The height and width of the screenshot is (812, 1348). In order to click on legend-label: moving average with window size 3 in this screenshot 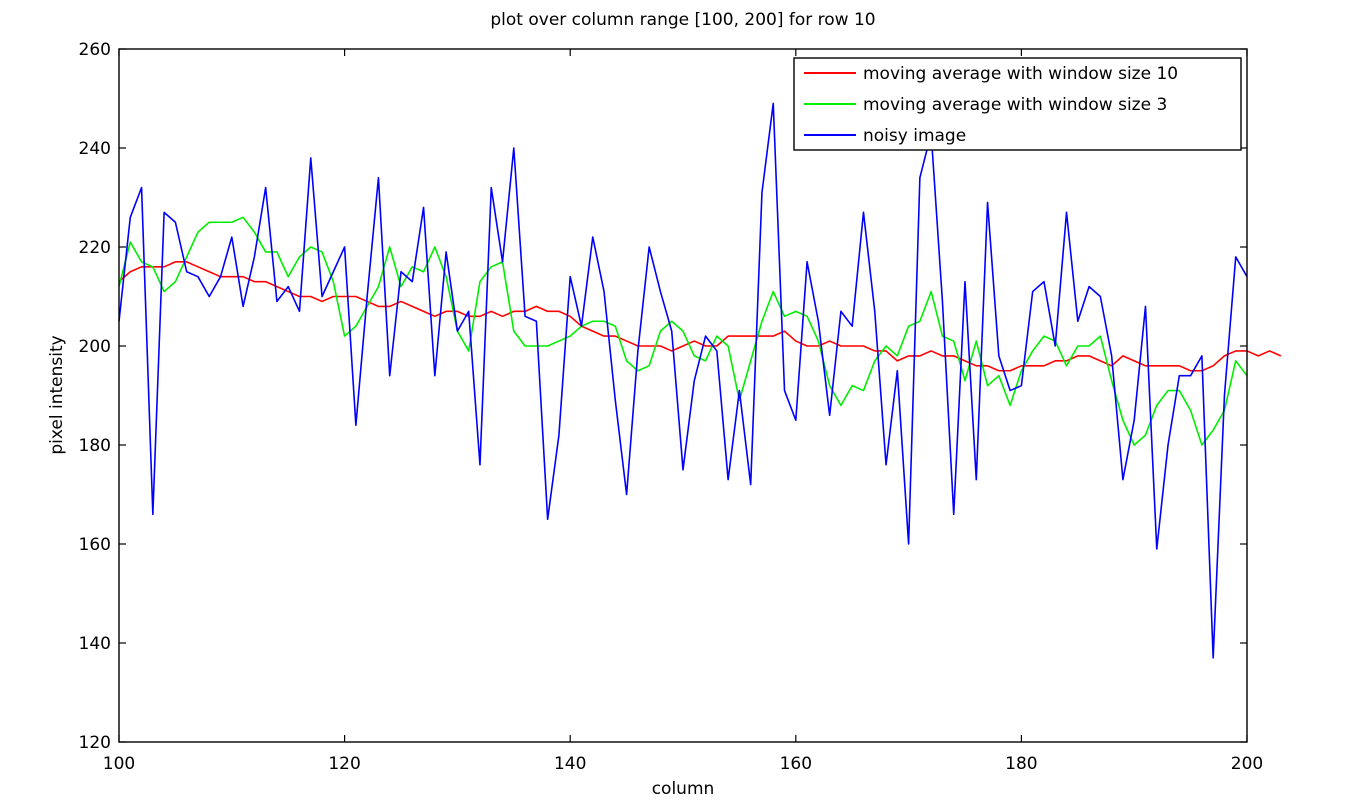, I will do `click(1015, 105)`.